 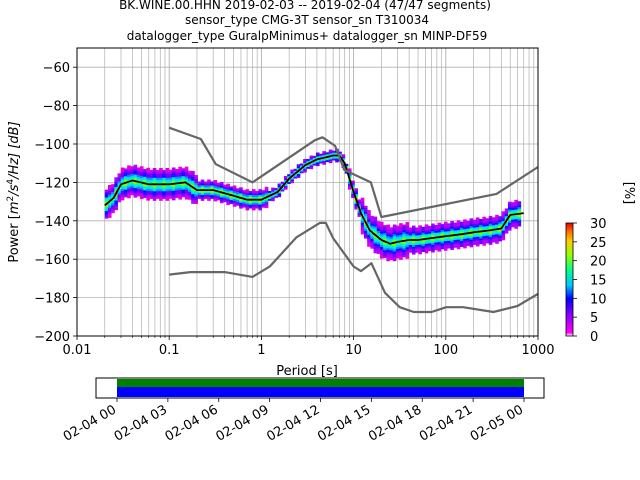 What do you see at coordinates (628, 193) in the screenshot?
I see `colorbar-label: [%]` at bounding box center [628, 193].